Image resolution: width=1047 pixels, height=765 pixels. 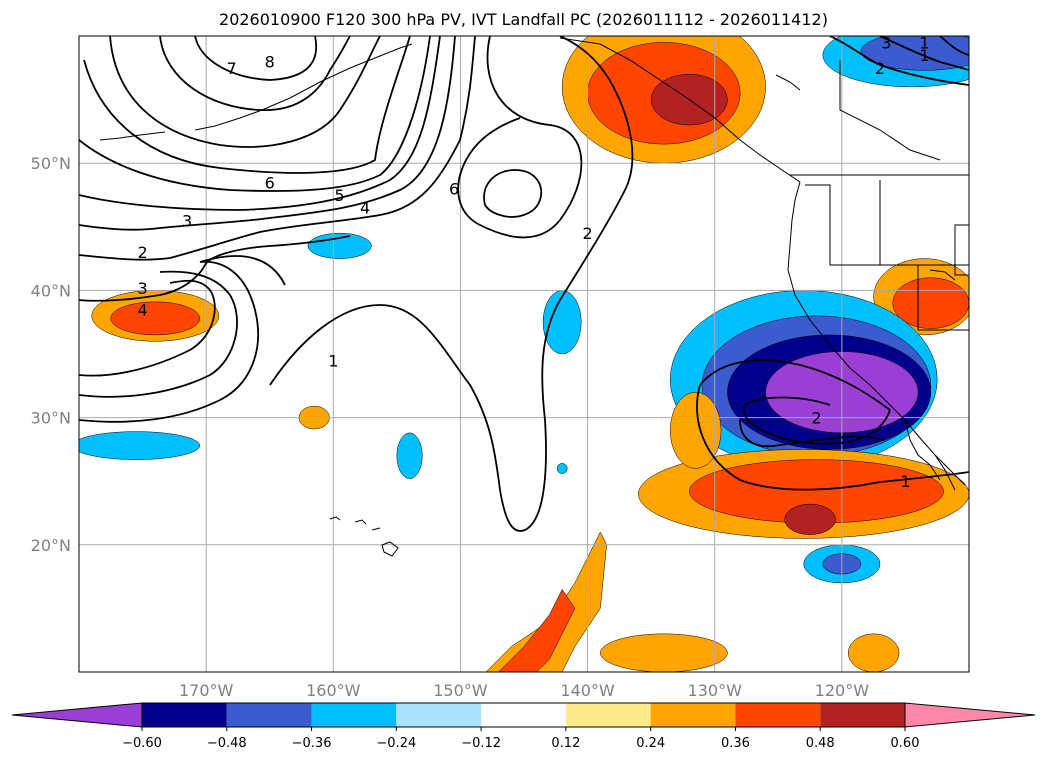 I want to click on longitude-labels: 170°W 160°W 150°W 140°W 130°W 120°W, so click(x=524, y=690).